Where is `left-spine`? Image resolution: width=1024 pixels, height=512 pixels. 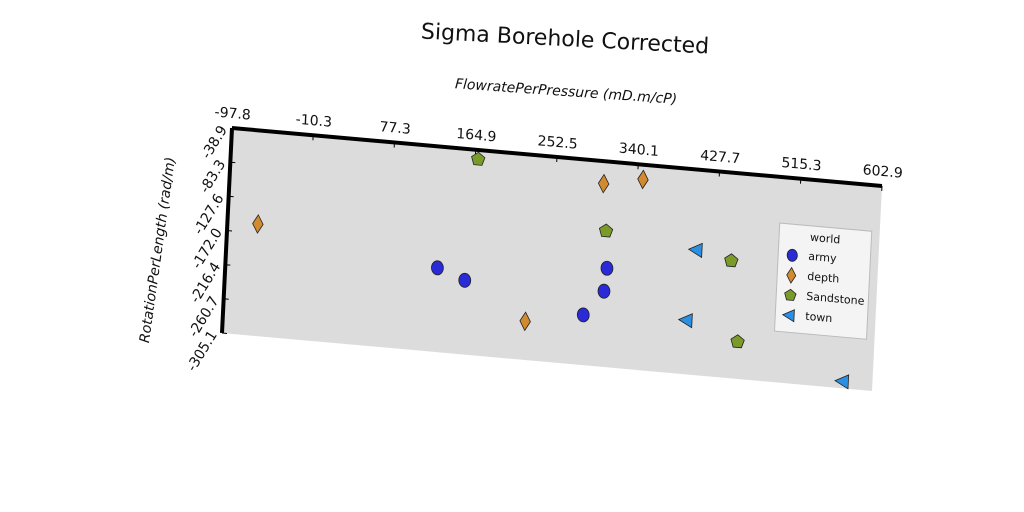
left-spine is located at coordinates (226, 230).